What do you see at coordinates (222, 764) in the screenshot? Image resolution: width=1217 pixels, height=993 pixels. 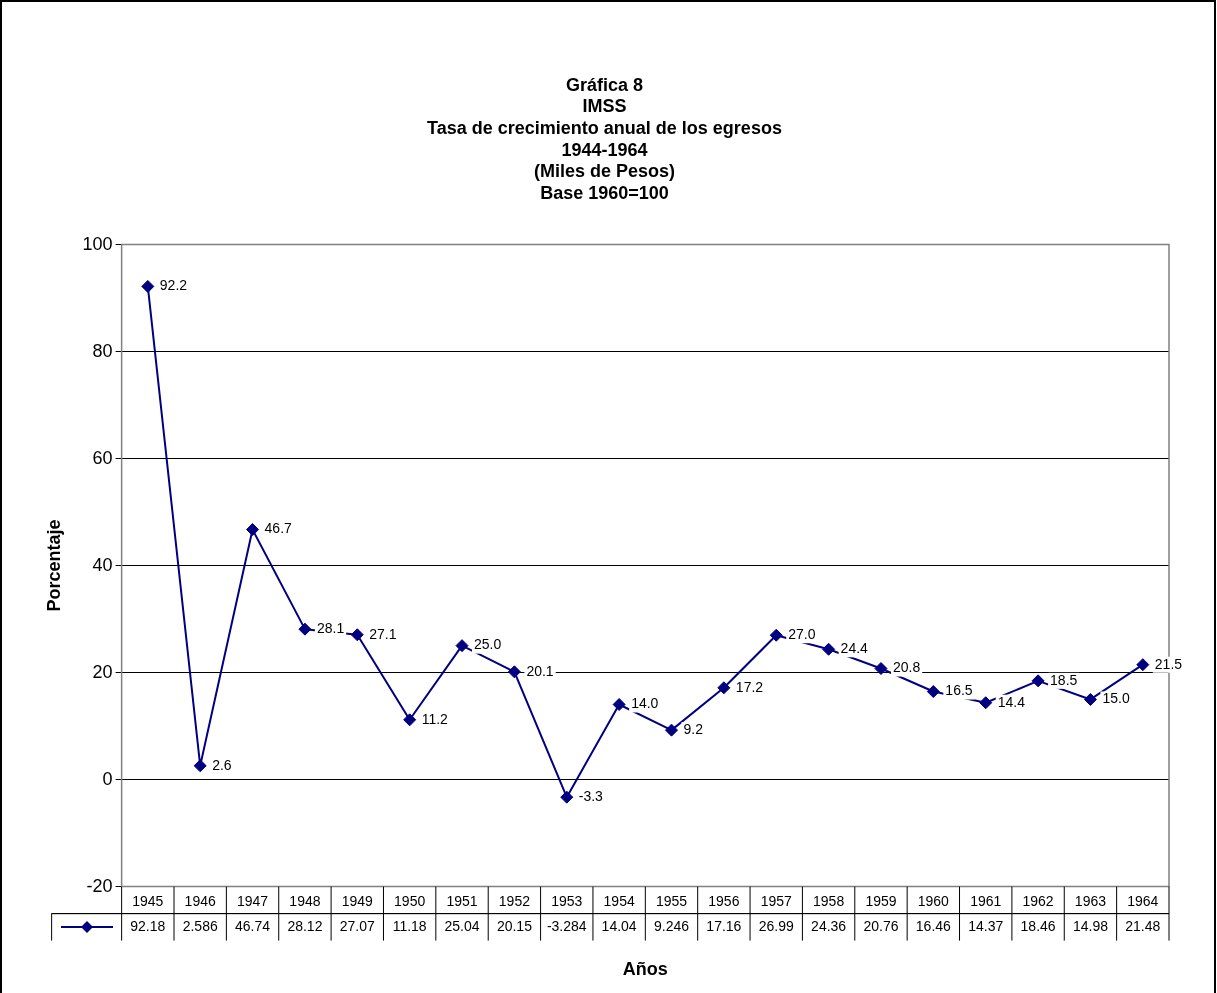 I see `annotation: 2.6` at bounding box center [222, 764].